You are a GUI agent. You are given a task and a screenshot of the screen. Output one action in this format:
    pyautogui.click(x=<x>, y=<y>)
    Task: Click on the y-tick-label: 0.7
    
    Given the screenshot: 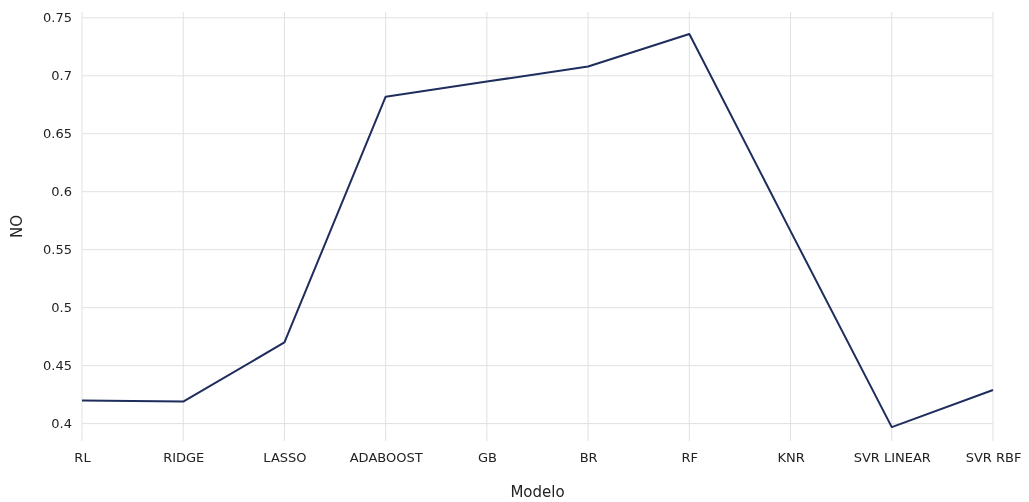 What is the action you would take?
    pyautogui.click(x=61, y=76)
    